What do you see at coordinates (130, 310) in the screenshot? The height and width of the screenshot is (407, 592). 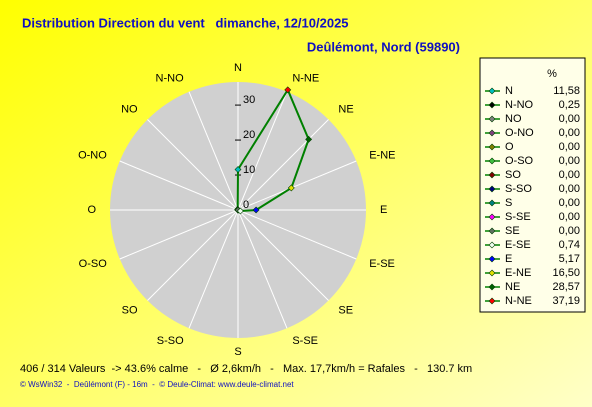 I see `direction-label: SO` at bounding box center [130, 310].